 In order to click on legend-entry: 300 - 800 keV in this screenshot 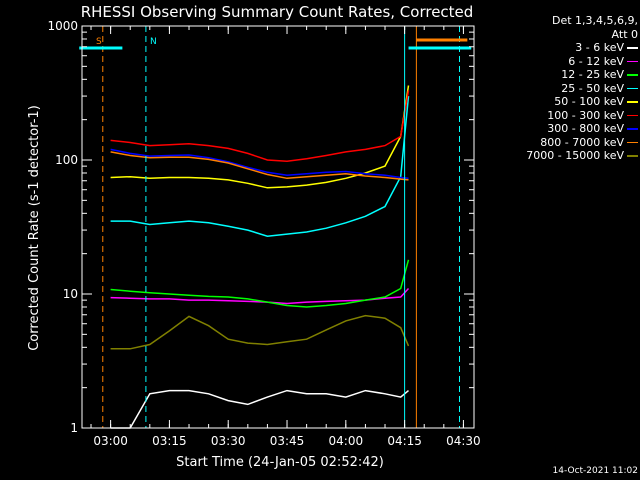, I will do `click(569, 129)`.